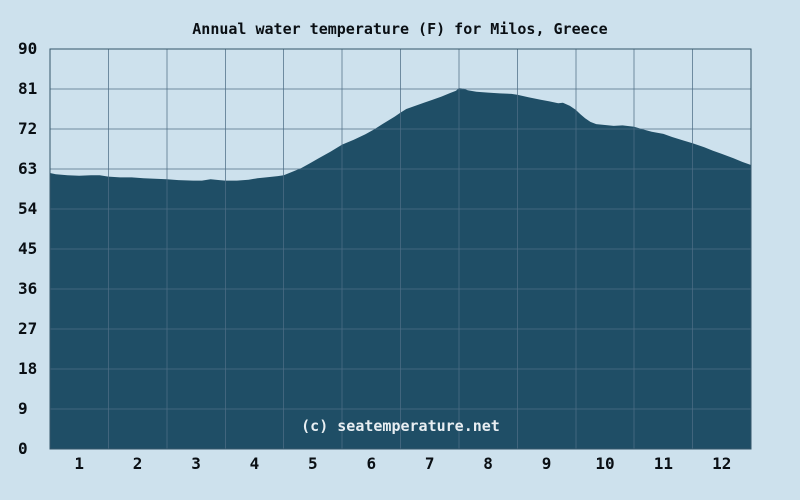 This screenshot has width=800, height=500. I want to click on x-axis-tick-label: 8, so click(488, 463).